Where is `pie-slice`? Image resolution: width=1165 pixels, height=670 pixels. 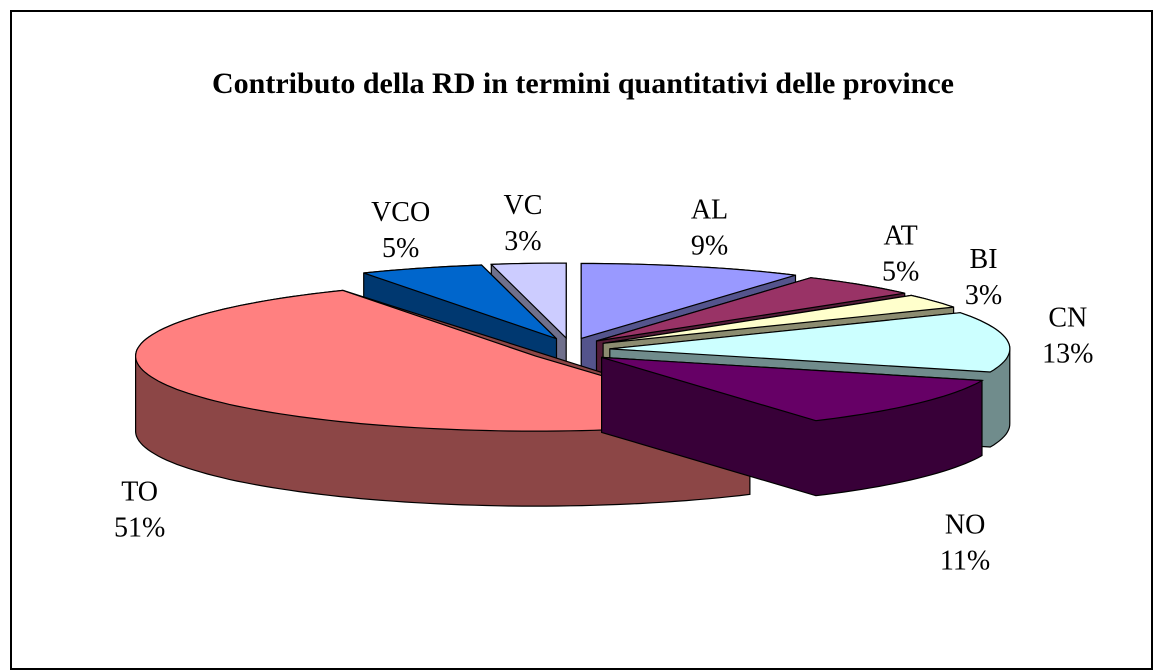 pie-slice is located at coordinates (793, 426).